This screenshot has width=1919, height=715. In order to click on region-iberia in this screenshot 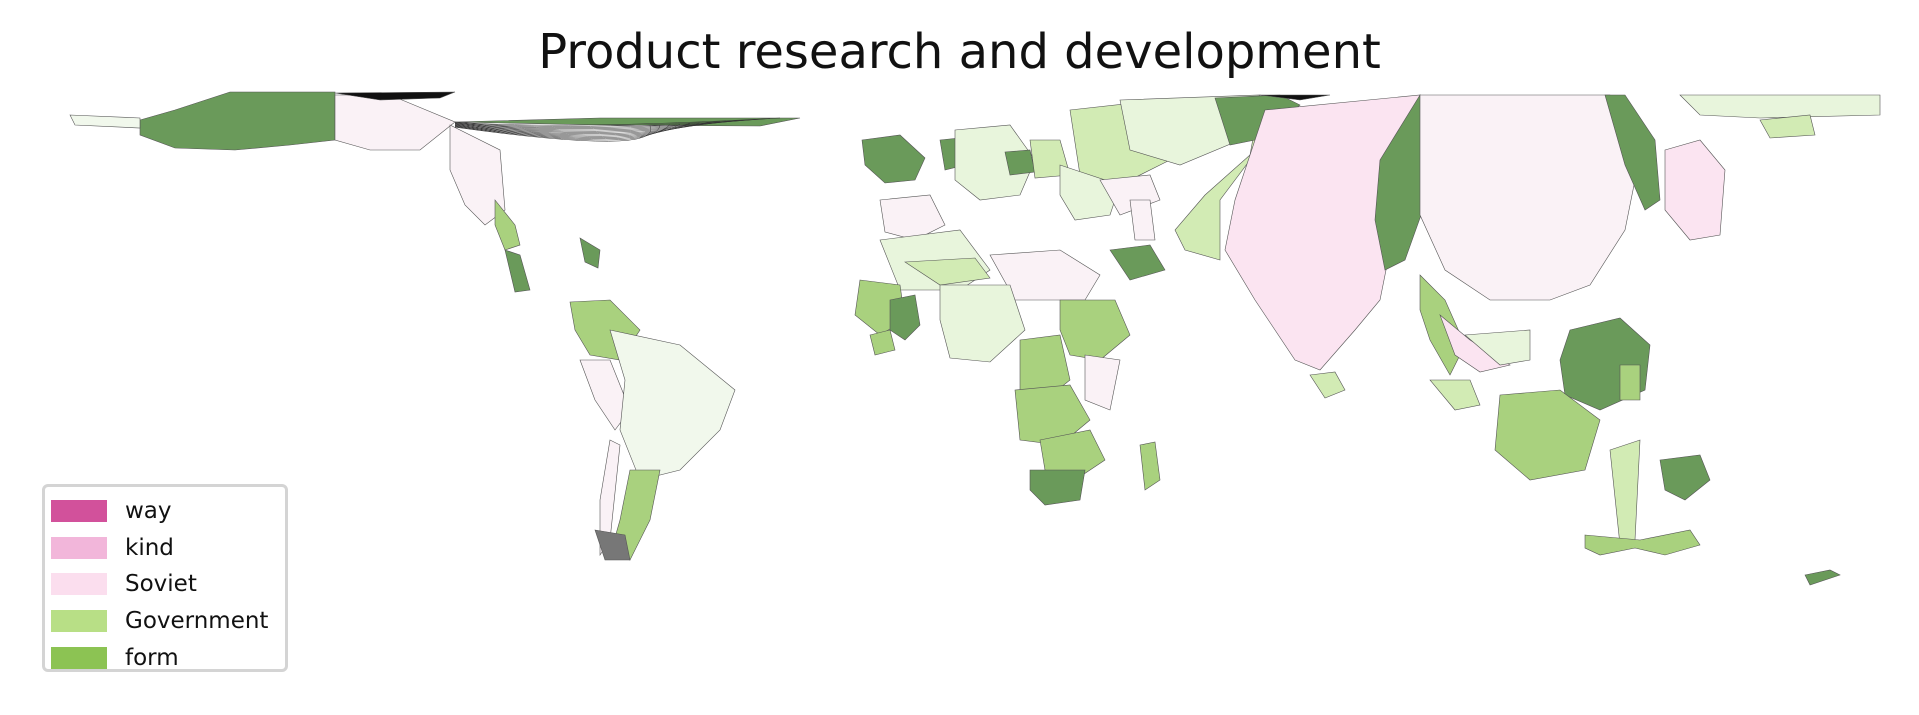, I will do `click(912, 217)`.